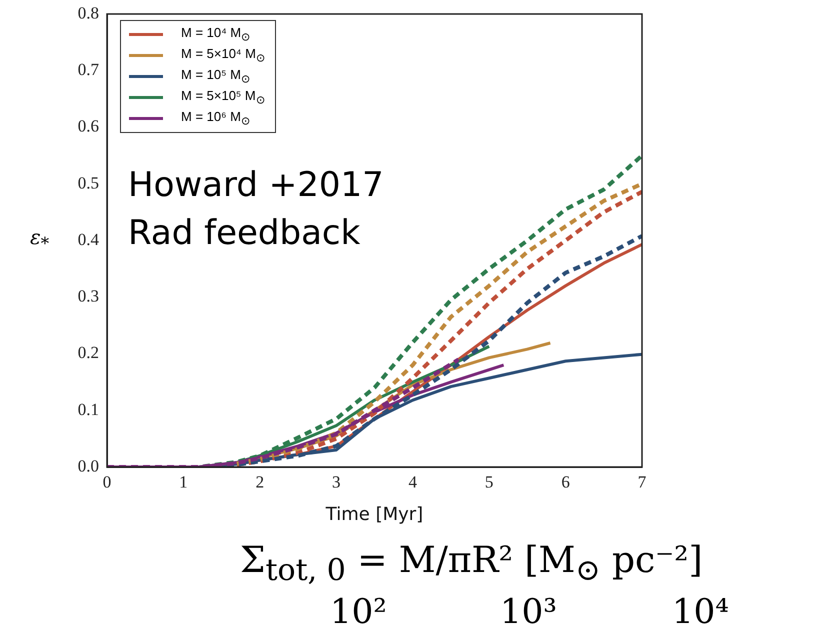  I want to click on legend-label: M = 10⁴ M$_{⊙}$, so click(215, 34).